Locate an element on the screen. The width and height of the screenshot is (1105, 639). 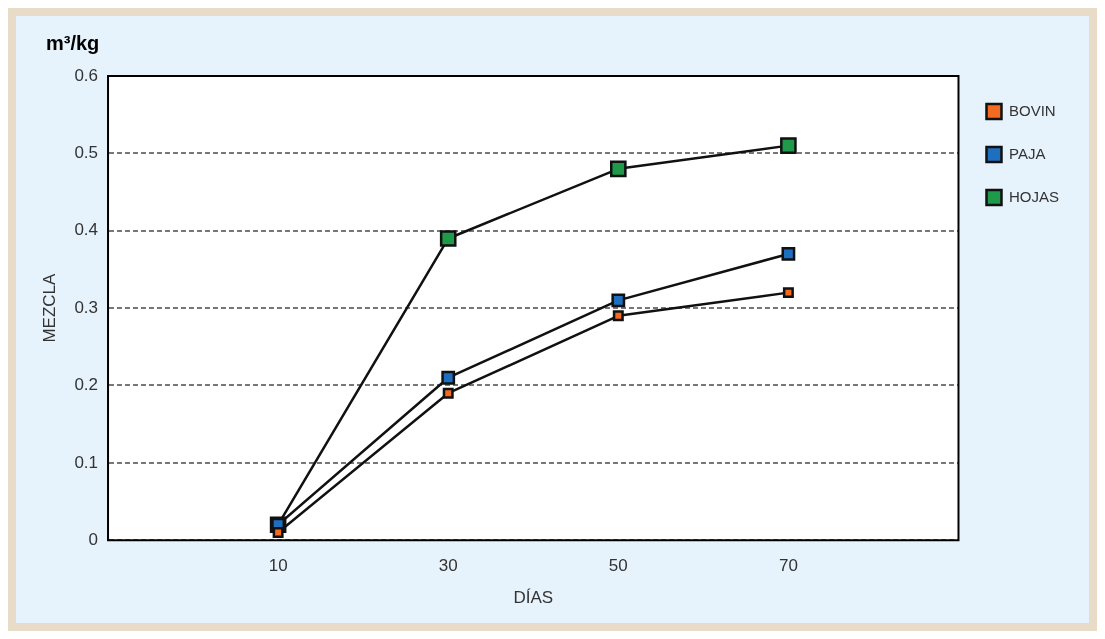
x-tick-label: 70 is located at coordinates (788, 566).